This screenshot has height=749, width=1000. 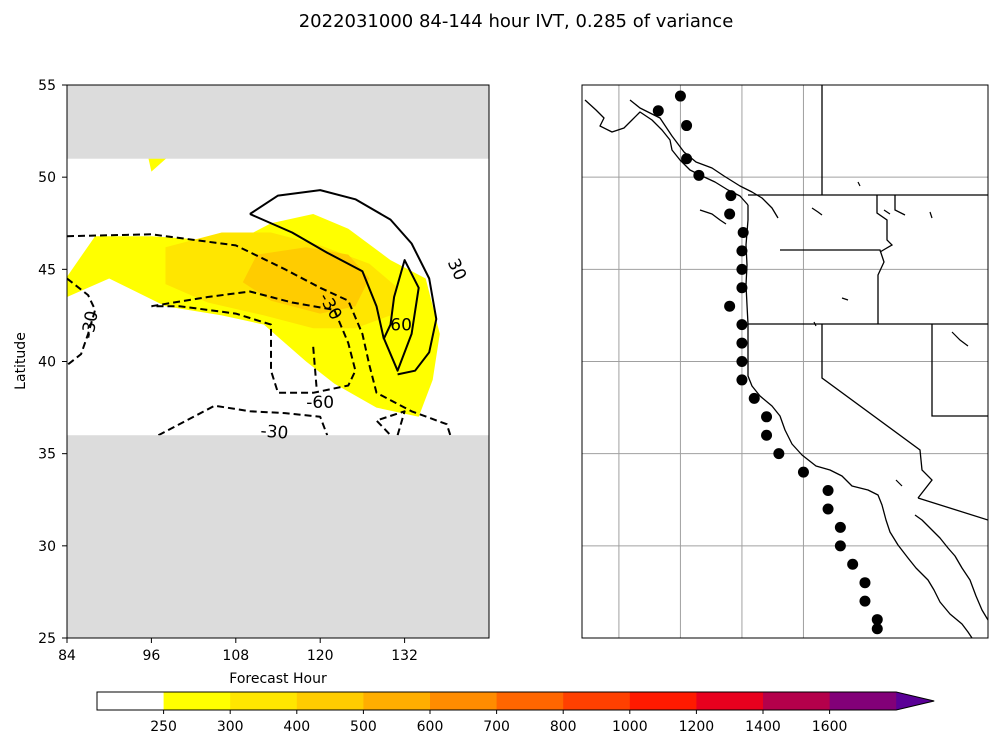 What do you see at coordinates (915, 701) in the screenshot?
I see `colorbar-extend-arrow` at bounding box center [915, 701].